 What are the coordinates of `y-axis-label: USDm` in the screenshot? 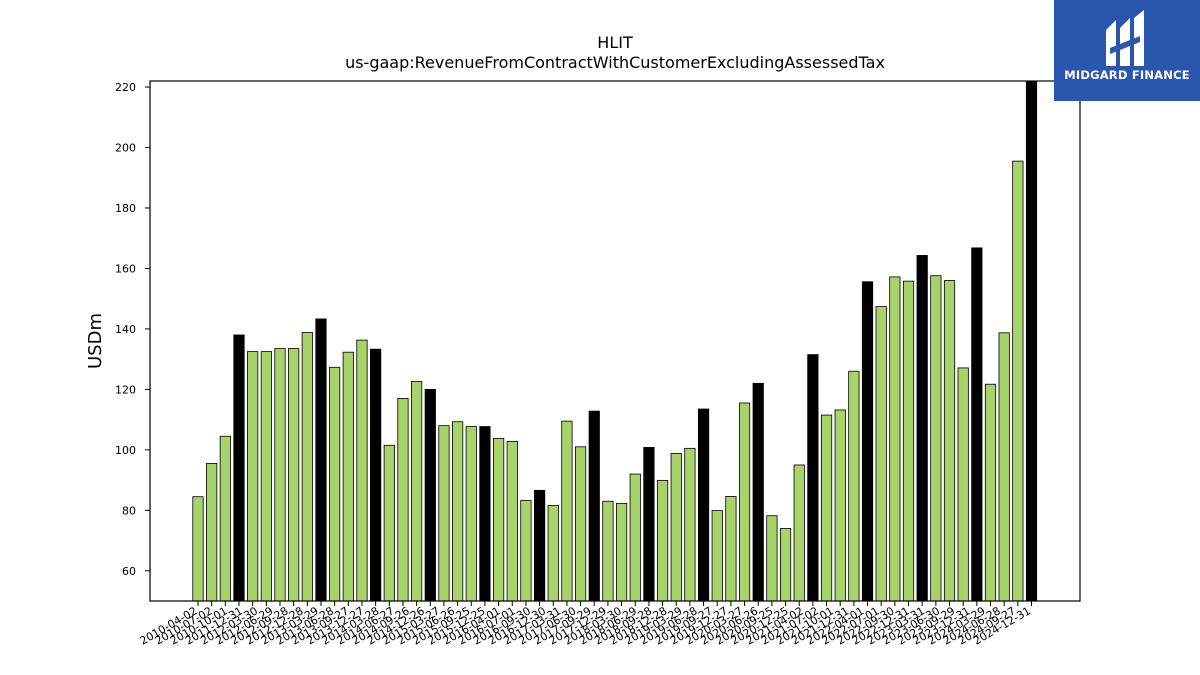 It's located at (95, 341).